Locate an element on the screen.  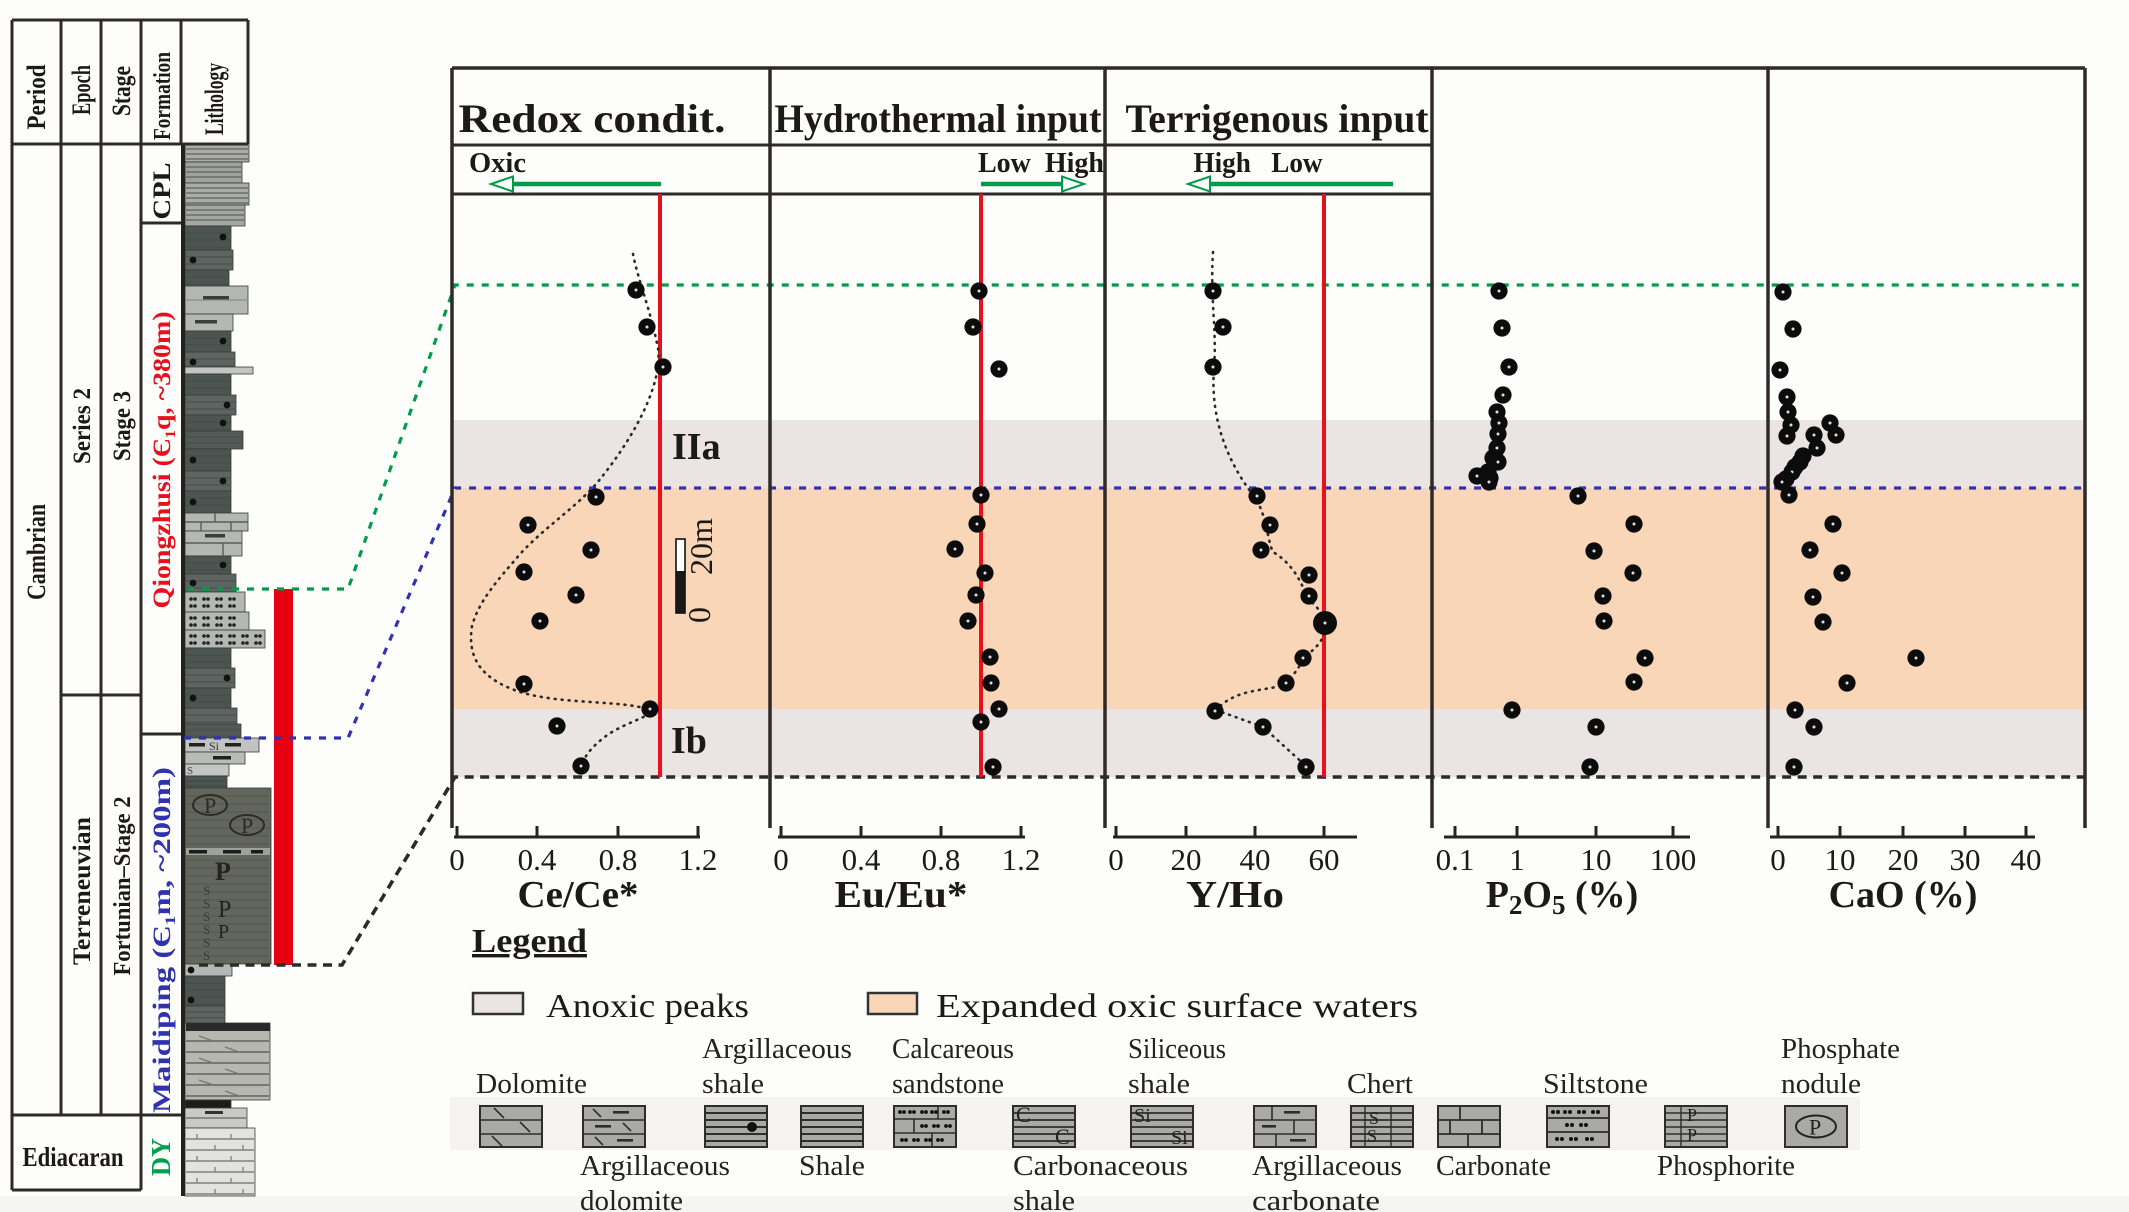
svg-text: Anoxic peaks is located at coordinates (647, 1006).